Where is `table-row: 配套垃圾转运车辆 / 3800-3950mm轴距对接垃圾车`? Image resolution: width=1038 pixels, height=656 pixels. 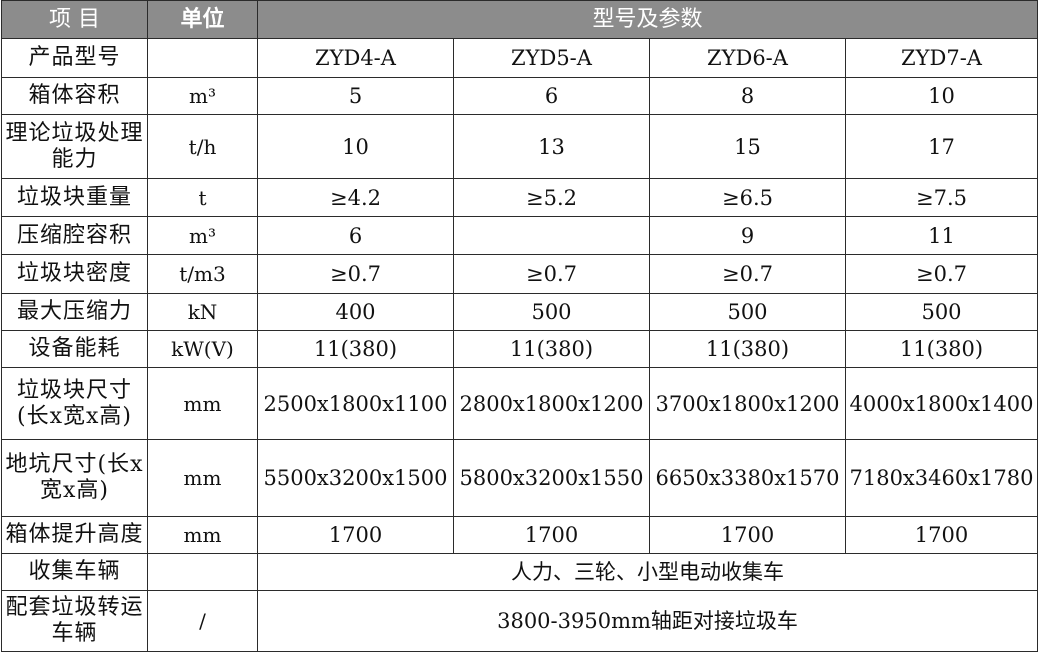
table-row: 配套垃圾转运车辆 / 3800-3950mm轴距对接垃圾车 is located at coordinates (519, 621).